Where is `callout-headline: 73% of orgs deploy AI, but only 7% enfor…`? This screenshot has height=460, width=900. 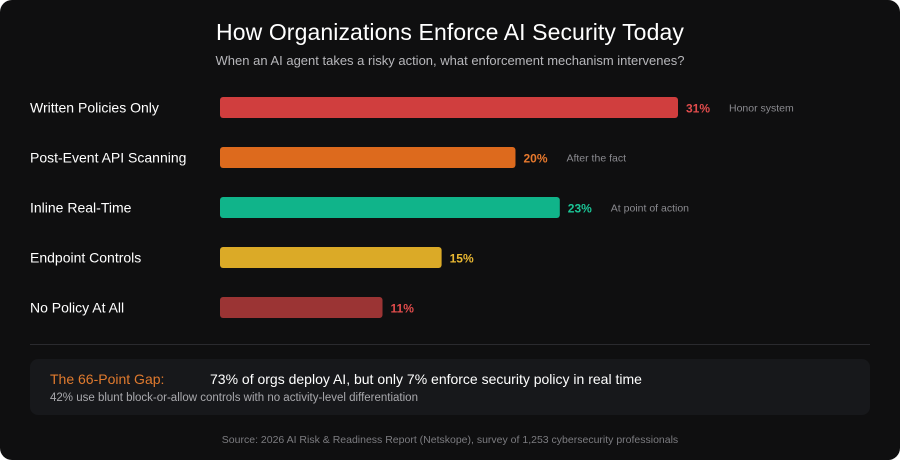 callout-headline: 73% of orgs deploy AI, but only 7% enfor… is located at coordinates (426, 379).